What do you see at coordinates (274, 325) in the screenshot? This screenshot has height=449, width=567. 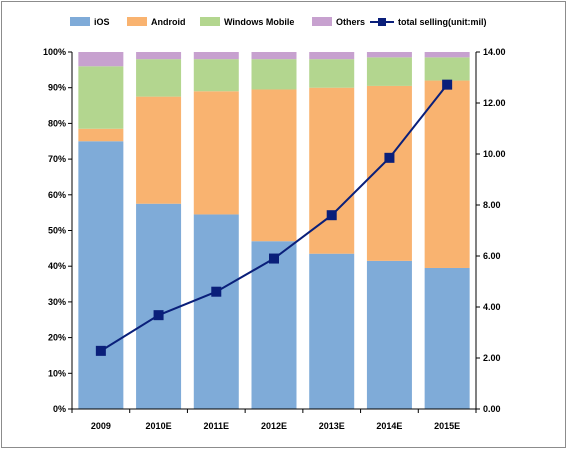 I see `bar-ios-2012e` at bounding box center [274, 325].